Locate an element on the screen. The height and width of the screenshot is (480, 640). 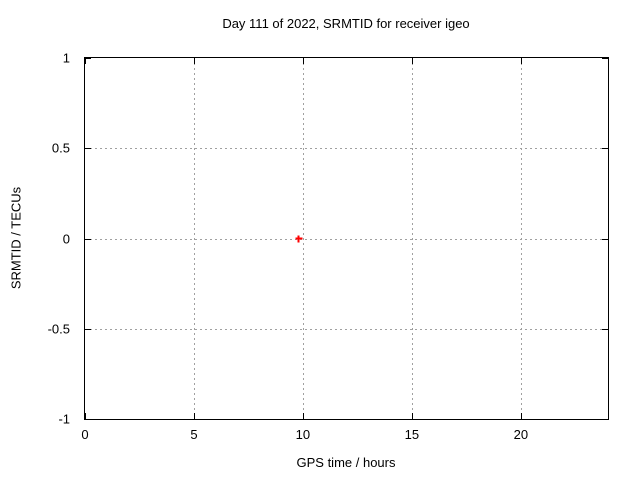
x-axis-label: GPS time / hours is located at coordinates (346, 462).